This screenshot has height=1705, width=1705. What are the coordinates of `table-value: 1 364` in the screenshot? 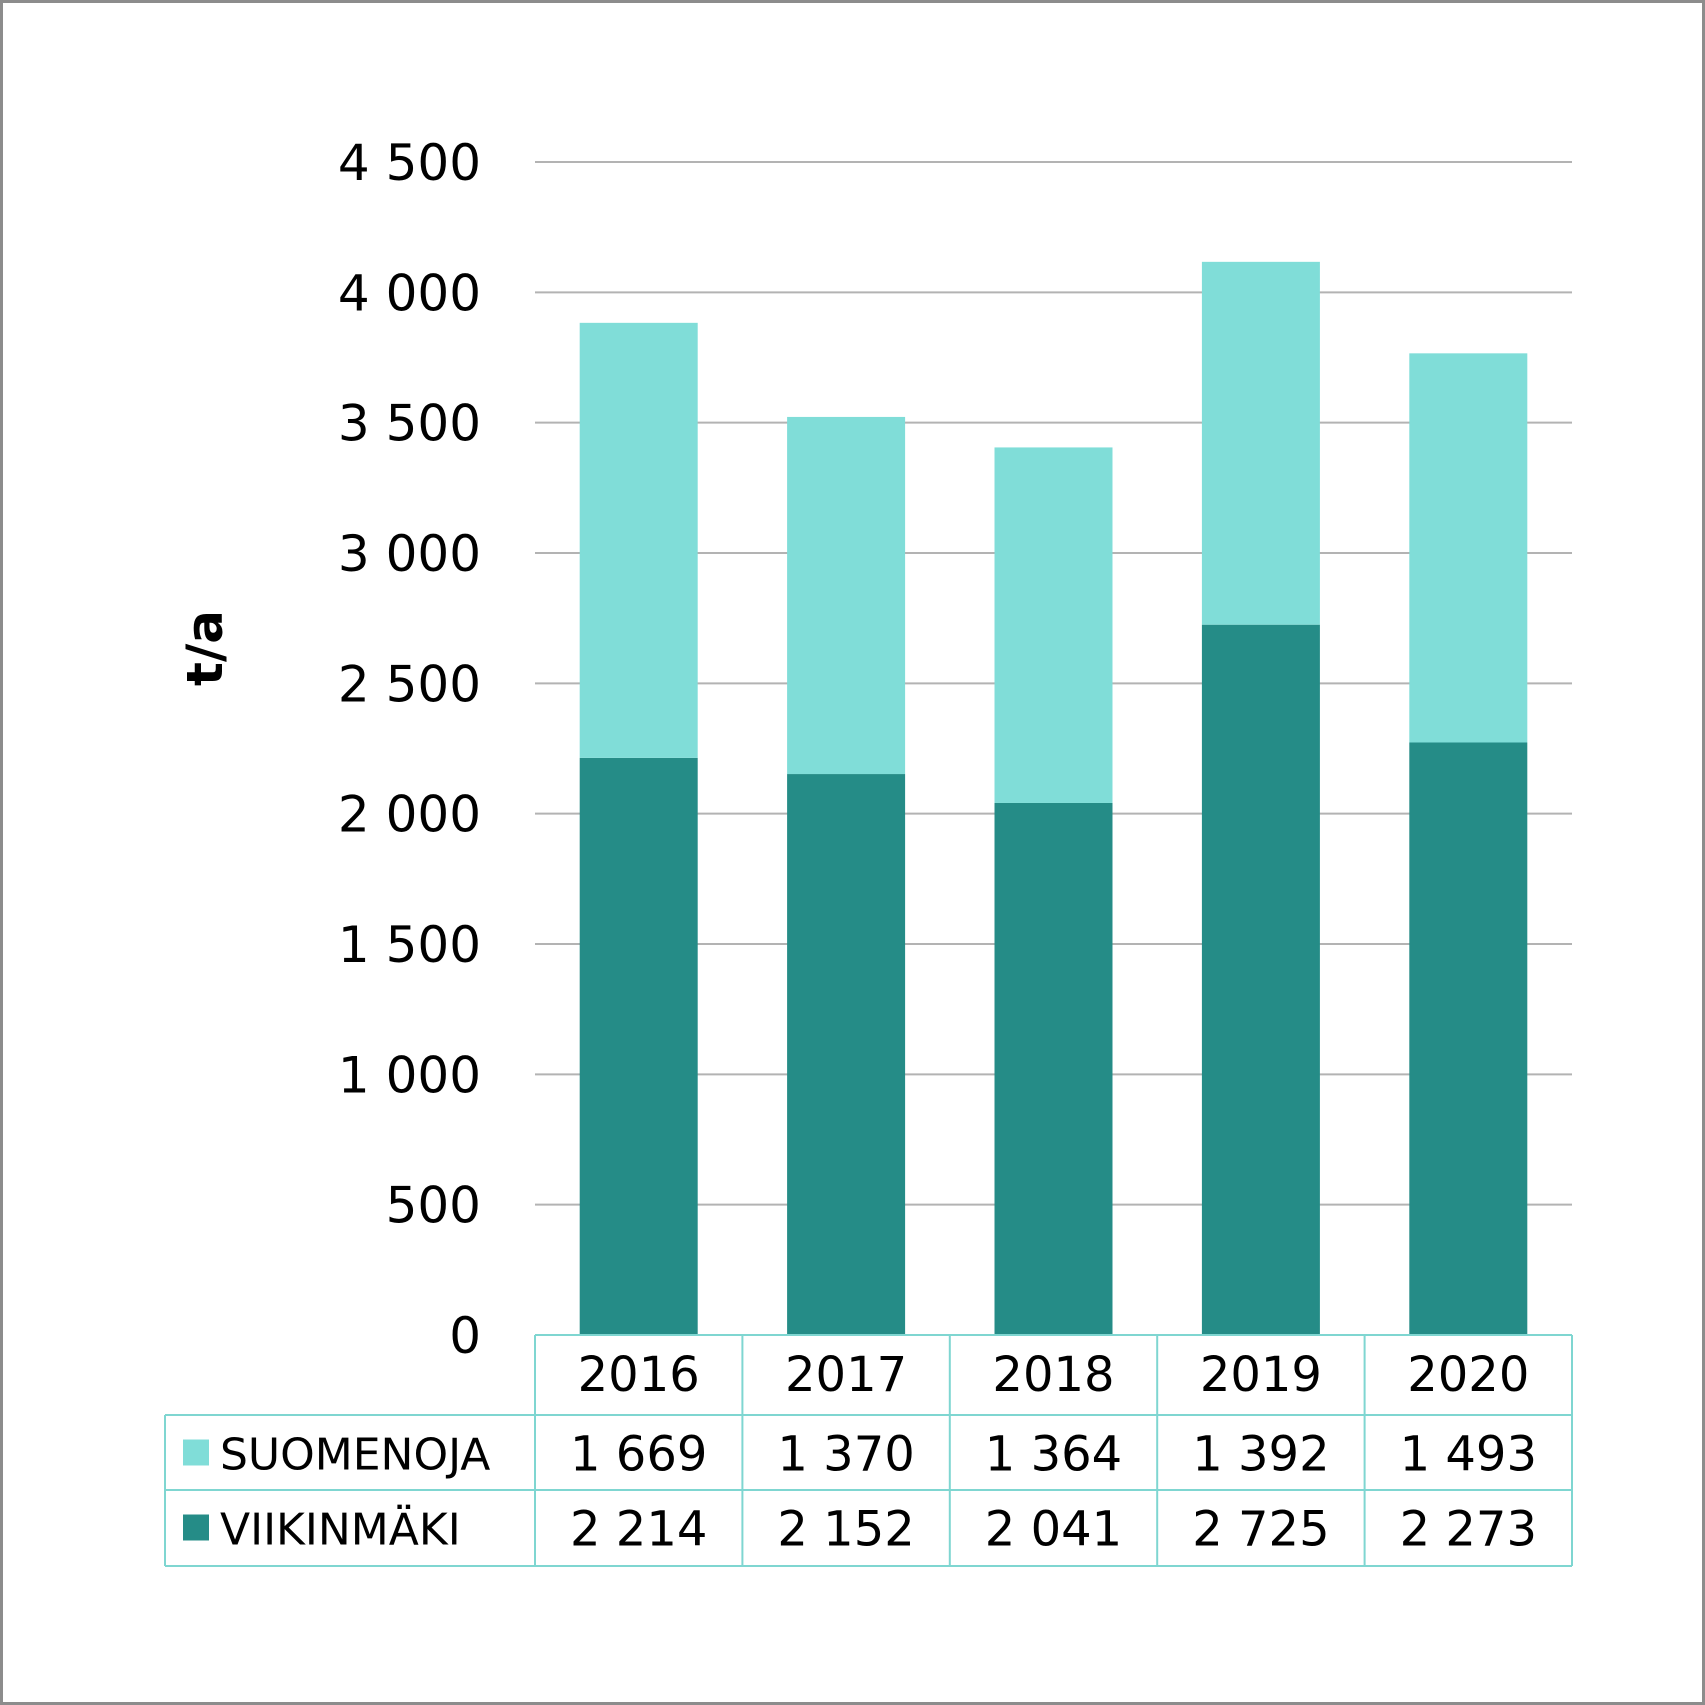 It's located at (1053, 1455).